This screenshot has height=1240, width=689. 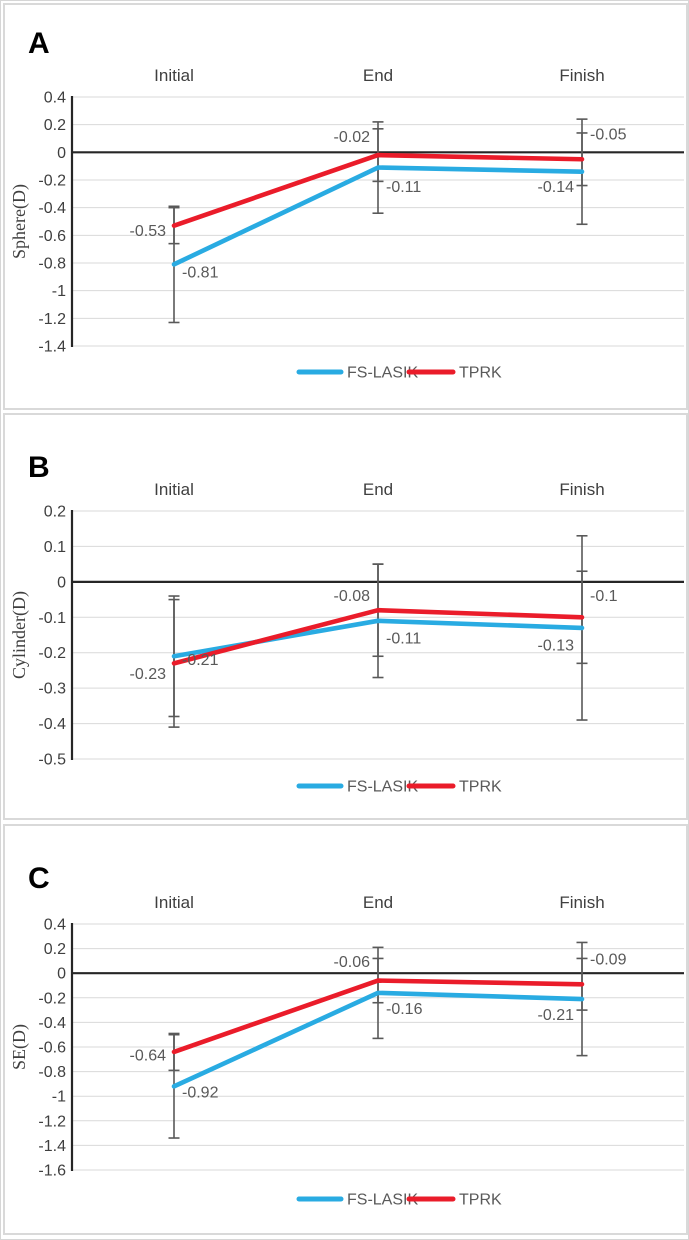 I want to click on value-label: -0.14, so click(x=556, y=187).